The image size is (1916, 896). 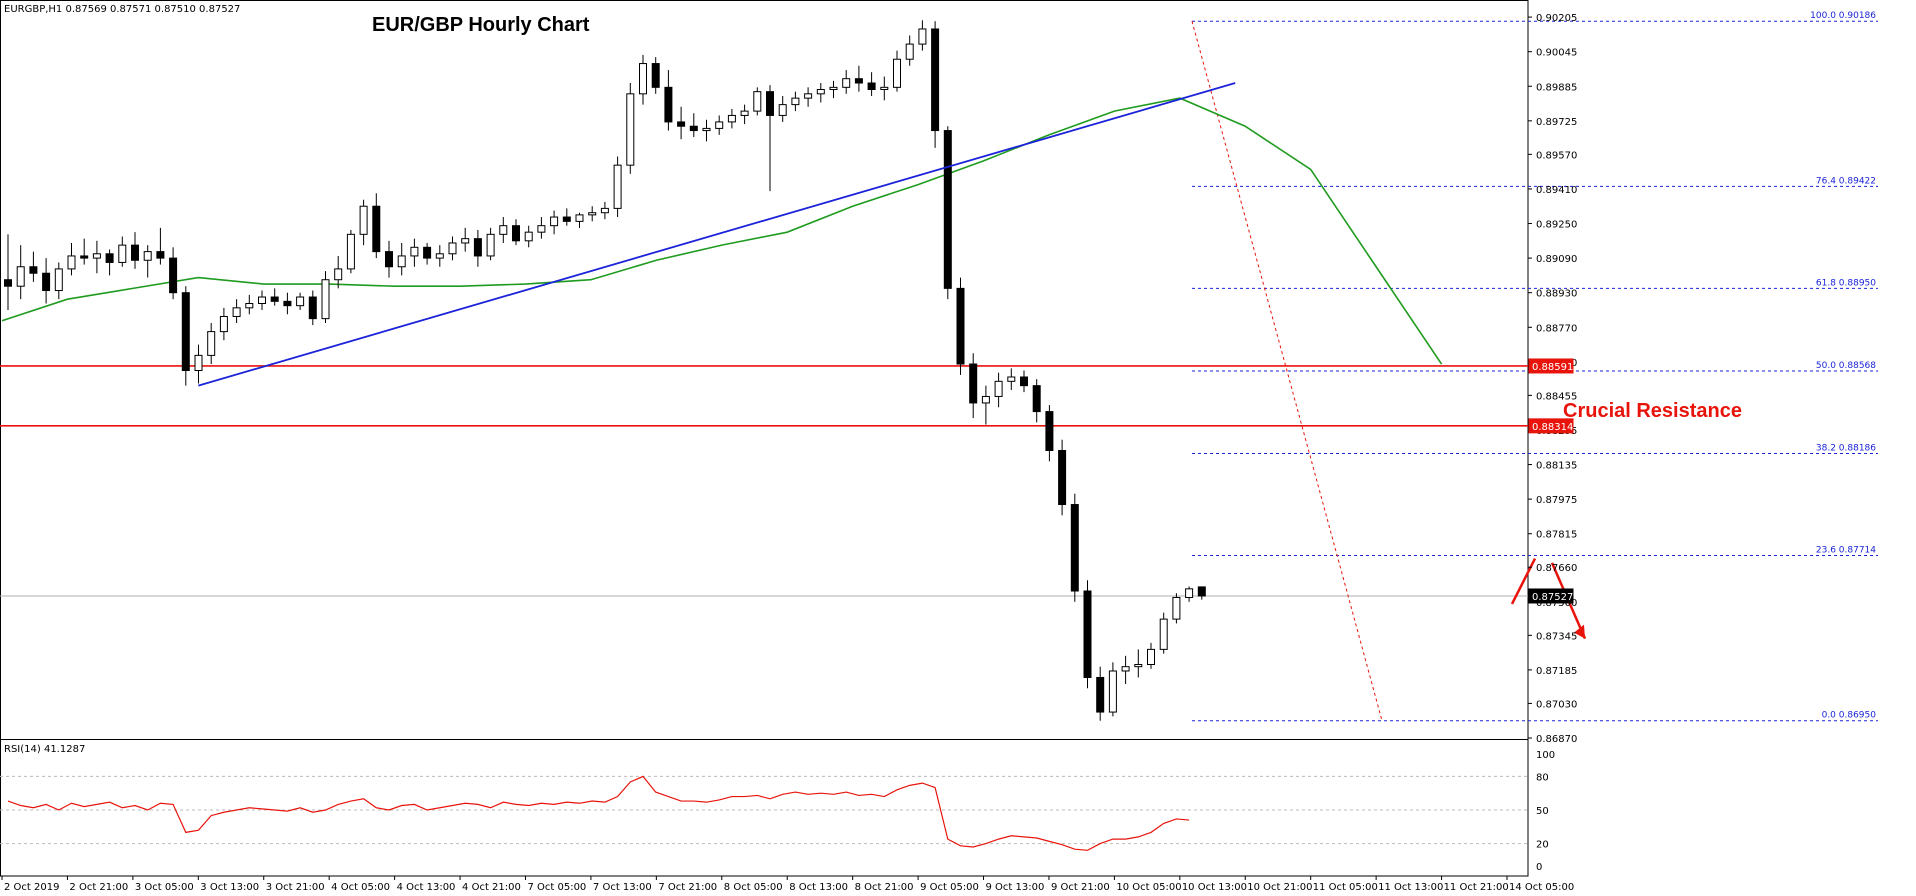 What do you see at coordinates (818, 887) in the screenshot?
I see `time-tick: 8 Oct 13:00` at bounding box center [818, 887].